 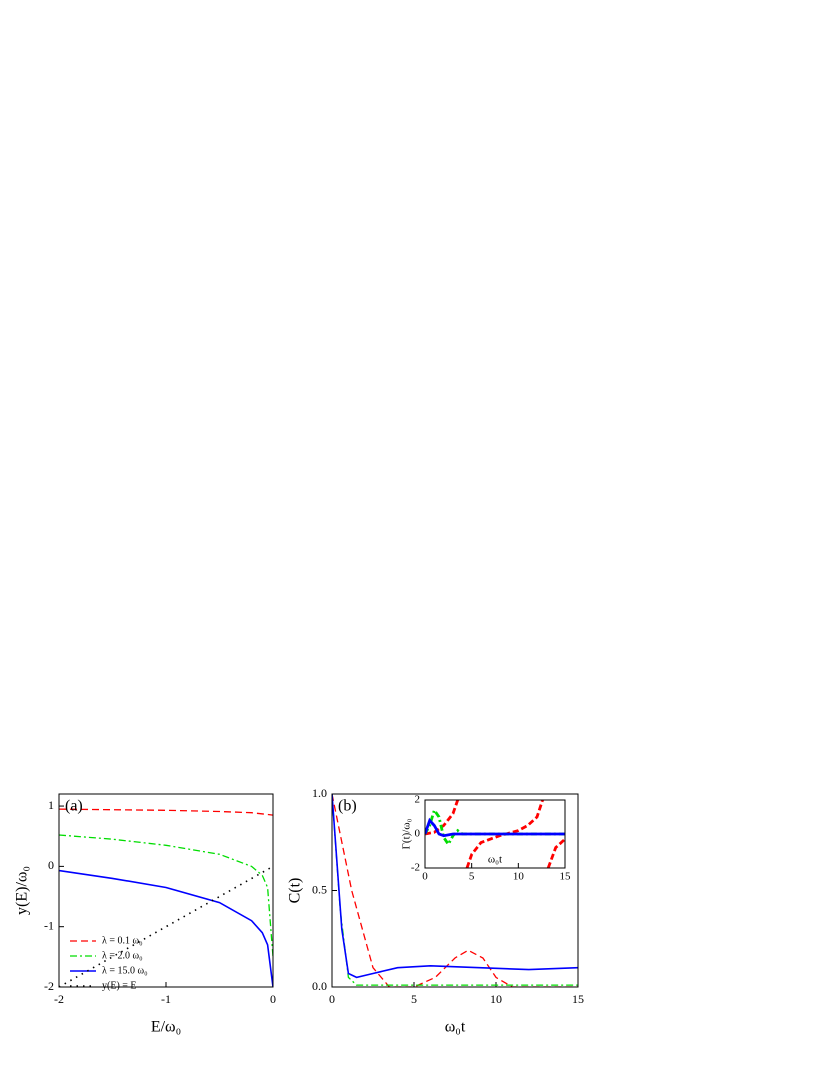 I want to click on y-tick-label: 1.0, so click(x=319, y=793).